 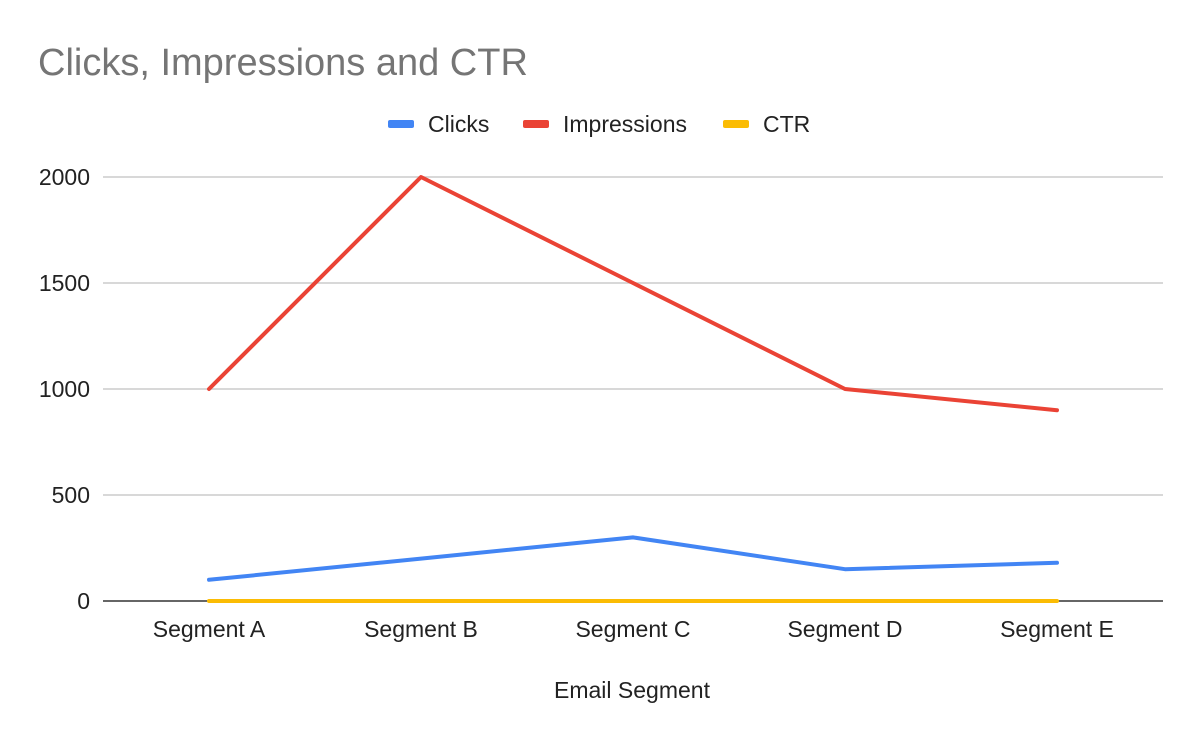 I want to click on legend-swatch-impressions, so click(x=536, y=124).